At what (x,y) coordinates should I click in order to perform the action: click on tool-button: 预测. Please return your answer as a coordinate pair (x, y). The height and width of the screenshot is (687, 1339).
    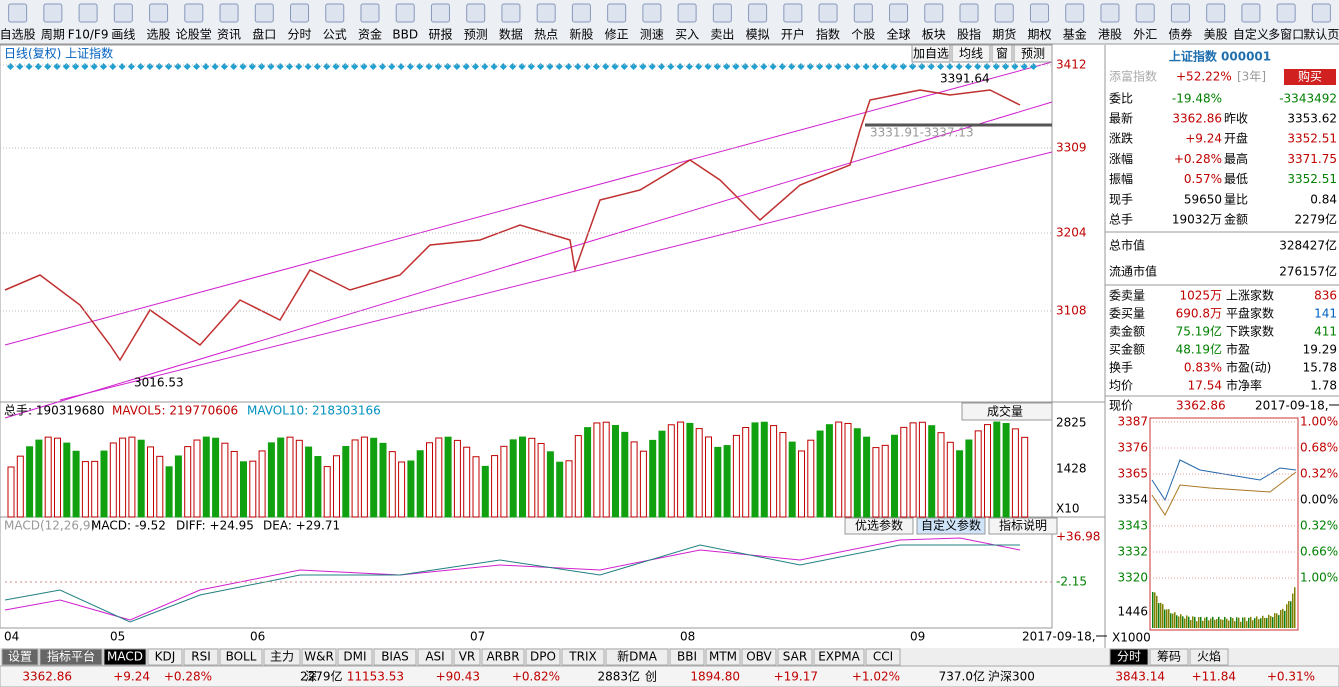
    Looking at the image, I should click on (476, 35).